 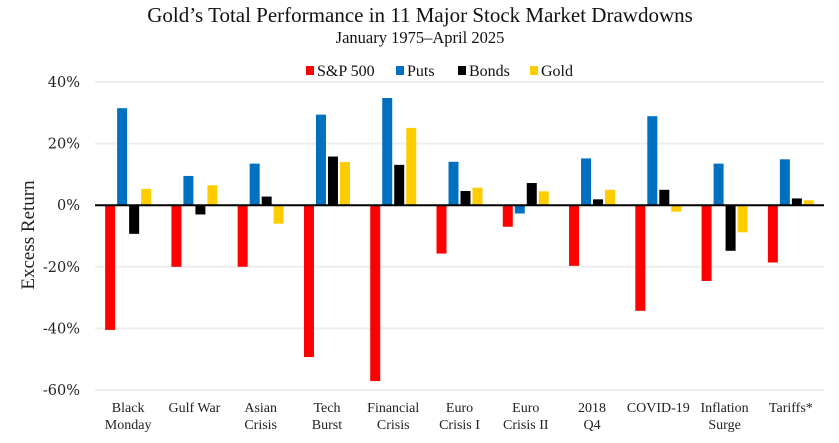 I want to click on category-label: Financial, so click(x=393, y=408).